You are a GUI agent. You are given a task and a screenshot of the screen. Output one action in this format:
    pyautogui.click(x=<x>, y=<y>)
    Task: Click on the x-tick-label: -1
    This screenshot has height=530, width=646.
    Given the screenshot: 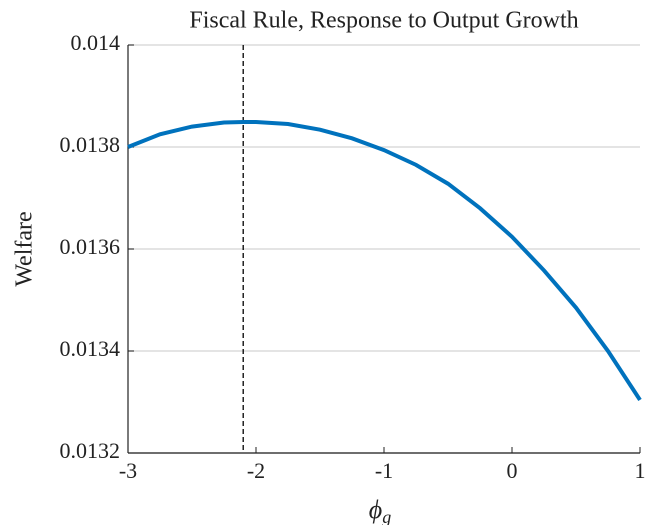 What is the action you would take?
    pyautogui.click(x=384, y=470)
    